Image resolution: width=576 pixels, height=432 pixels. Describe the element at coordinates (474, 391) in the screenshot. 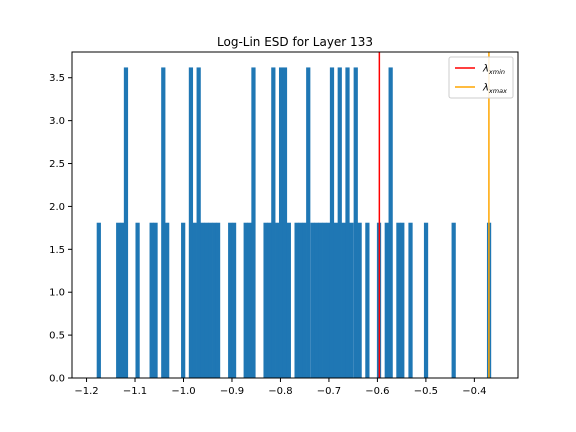

I see `x-tick-label: −0.4` at that location.